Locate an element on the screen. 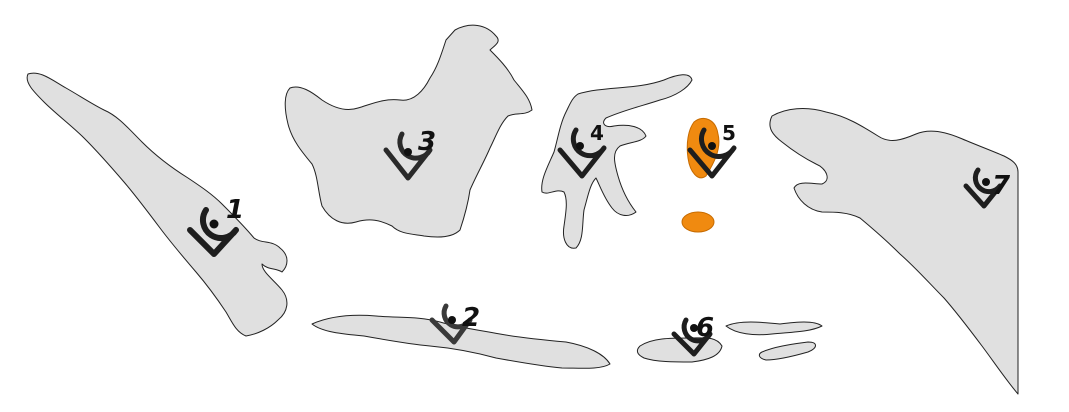 This screenshot has width=1069, height=412. island-sulawesi is located at coordinates (617, 161).